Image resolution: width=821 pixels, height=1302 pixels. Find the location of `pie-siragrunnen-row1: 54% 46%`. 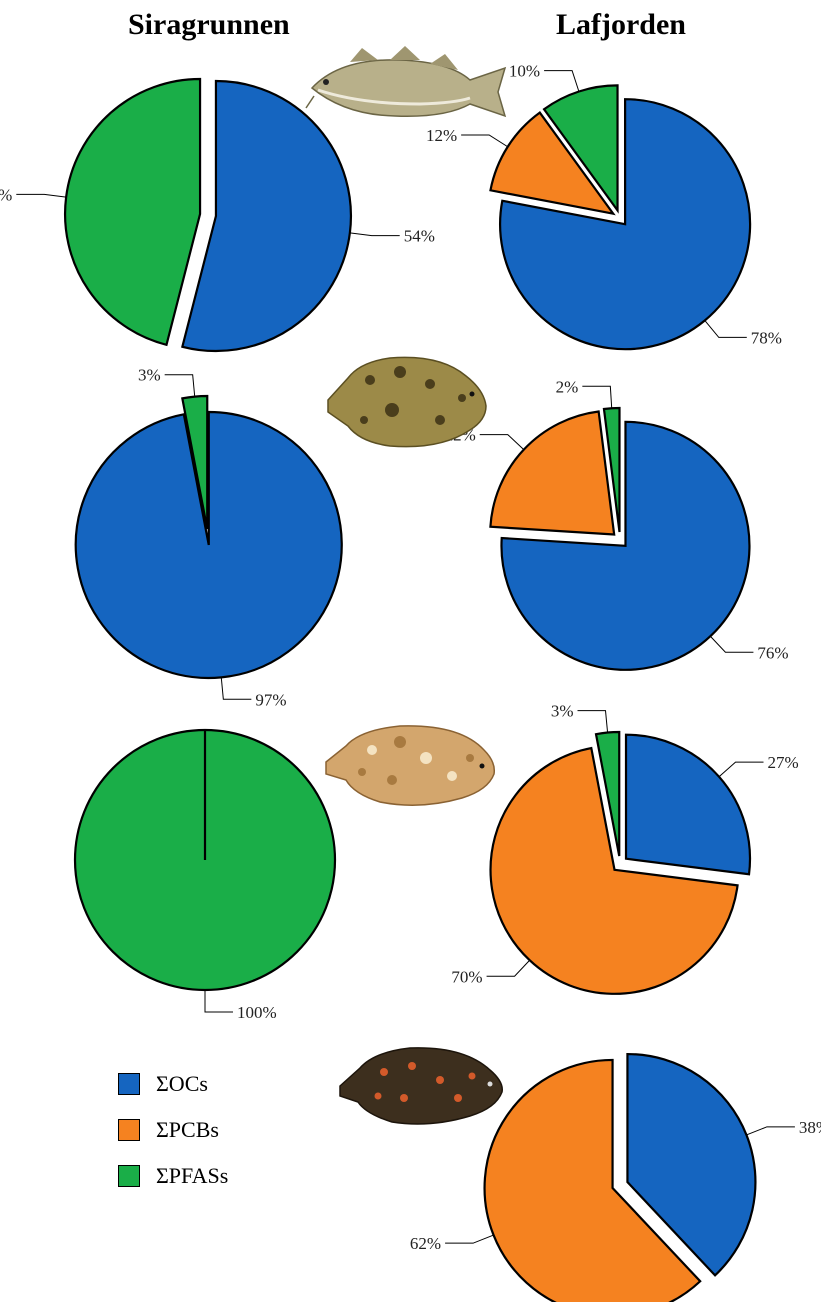

pie-siragrunnen-row1: 54% 46% is located at coordinates (217, 215).